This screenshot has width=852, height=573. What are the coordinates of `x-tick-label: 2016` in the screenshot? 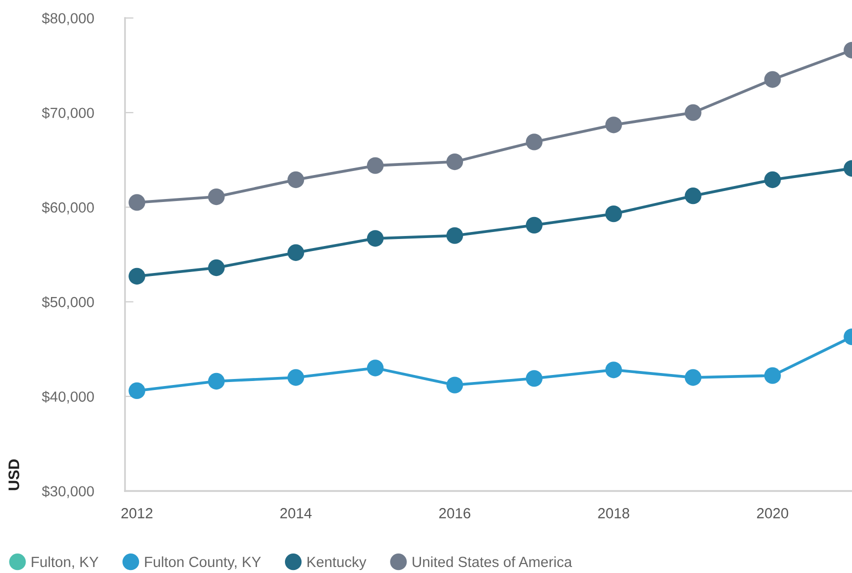 It's located at (454, 513).